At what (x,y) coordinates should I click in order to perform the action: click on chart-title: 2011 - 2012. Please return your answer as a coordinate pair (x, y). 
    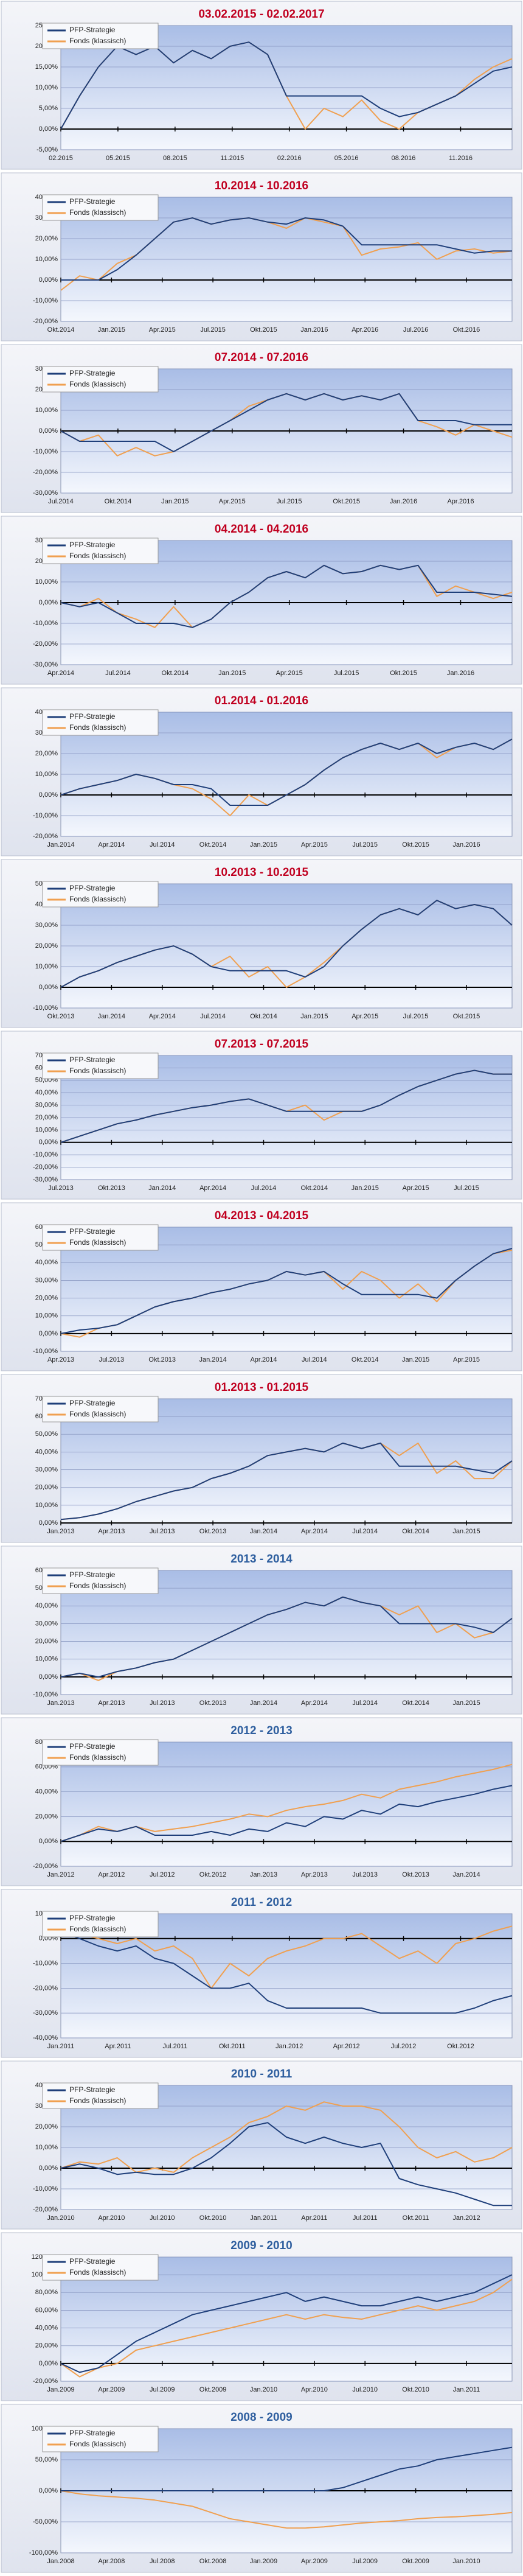
    Looking at the image, I should click on (261, 1902).